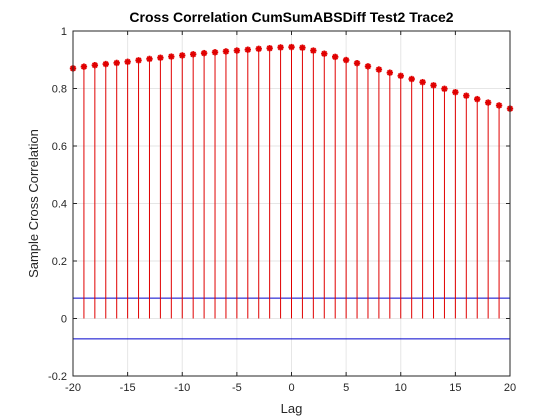 The image size is (560, 420). What do you see at coordinates (73, 388) in the screenshot?
I see `x-tick-label: -20` at bounding box center [73, 388].